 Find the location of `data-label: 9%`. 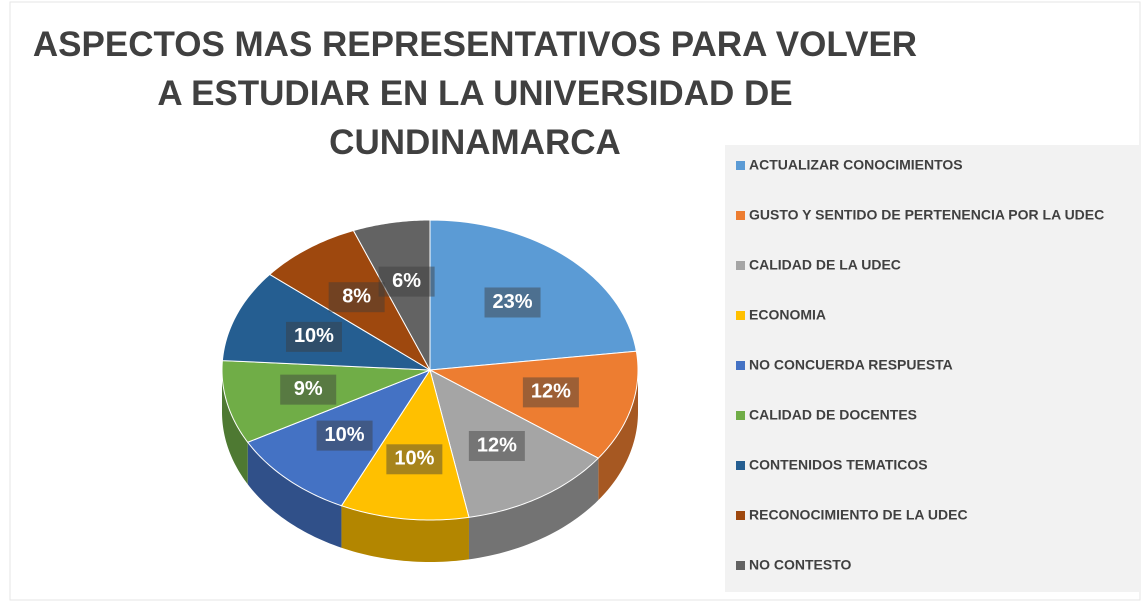

data-label: 9% is located at coordinates (308, 389).